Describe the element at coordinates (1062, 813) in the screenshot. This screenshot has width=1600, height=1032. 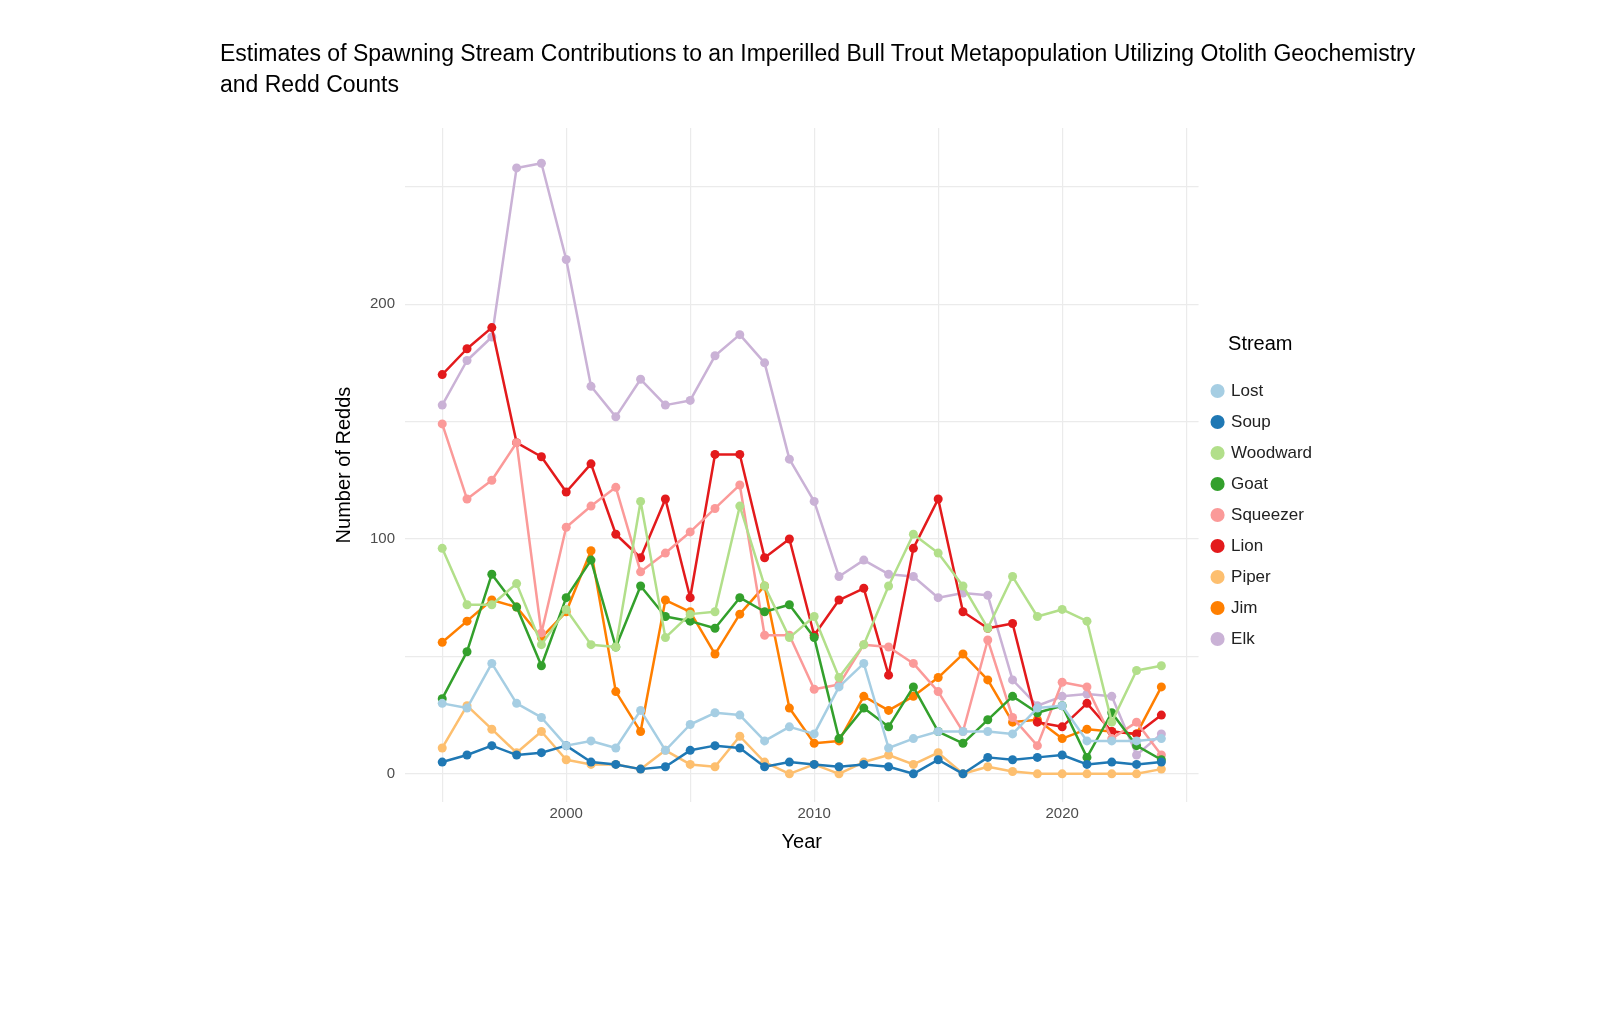
I see `x-tick-label: 2020` at that location.